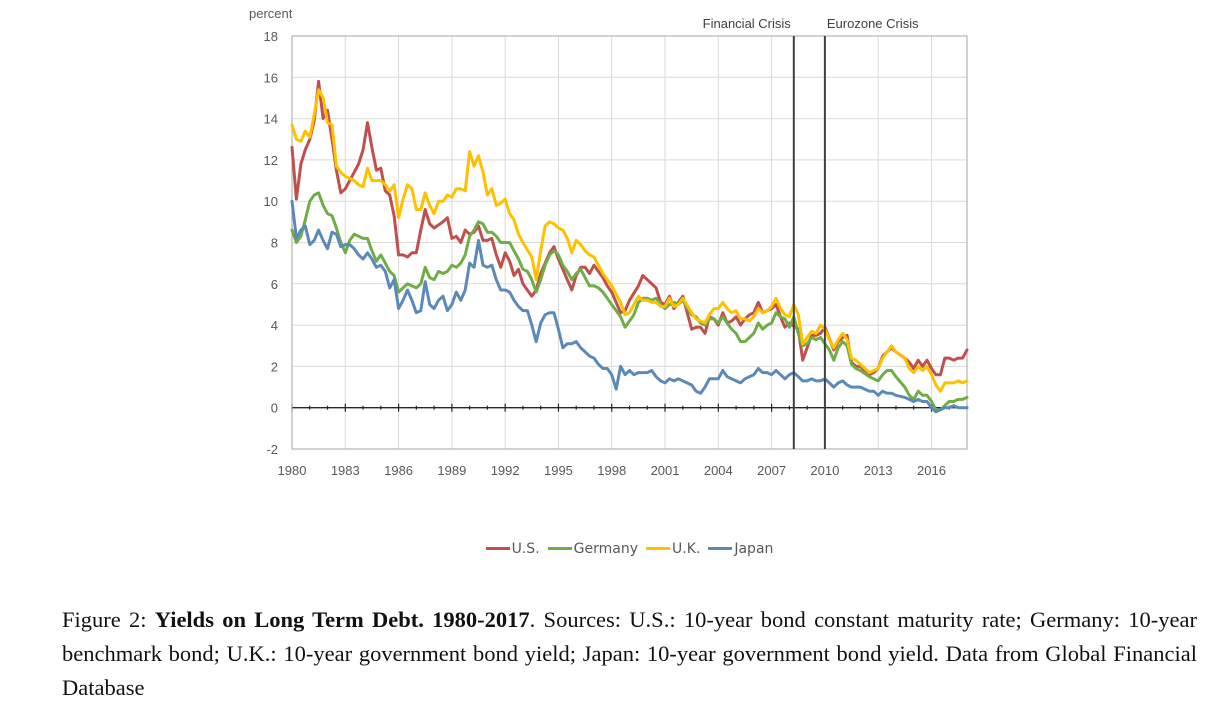 The width and height of the screenshot is (1219, 708). I want to click on y-tick-label: 2, so click(274, 366).